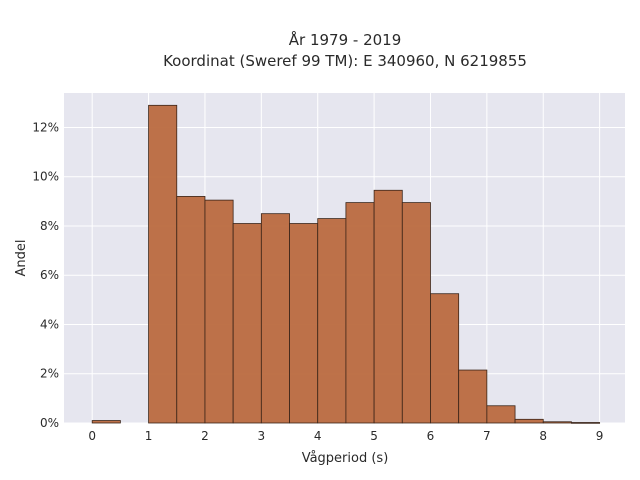 The image size is (640, 480). Describe the element at coordinates (600, 436) in the screenshot. I see `x-tick-label-9: 9` at that location.